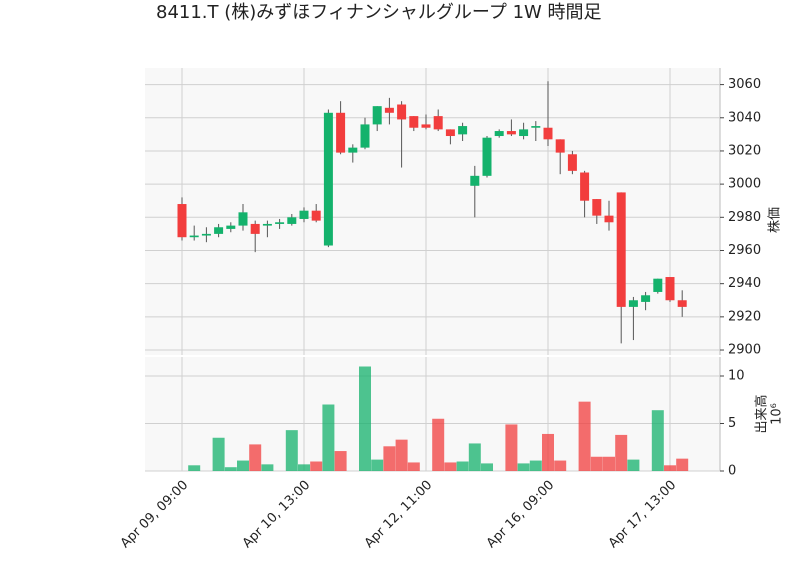  What do you see at coordinates (379, 12) in the screenshot?
I see `chart-title: 8411.T (株)みずほフィナンシャルグループ 1W 時間足` at bounding box center [379, 12].